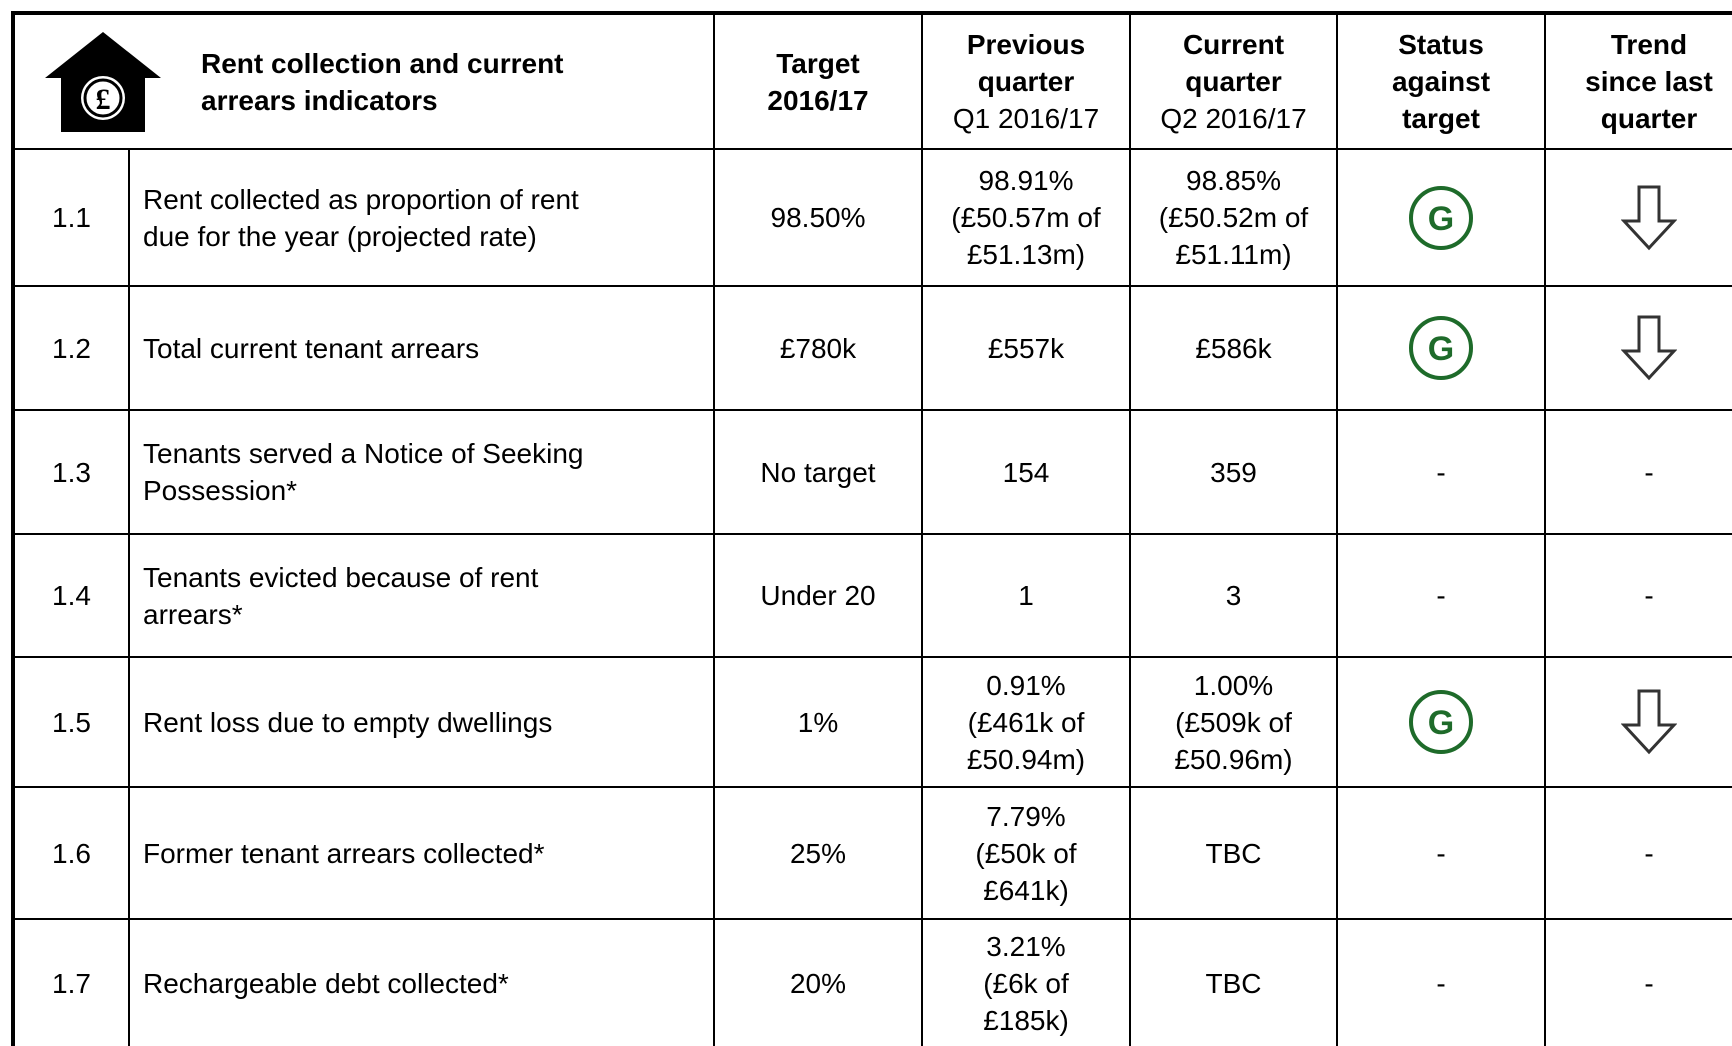 This screenshot has width=1732, height=1046. Describe the element at coordinates (1026, 685) in the screenshot. I see `text-line: 0.91%` at that location.